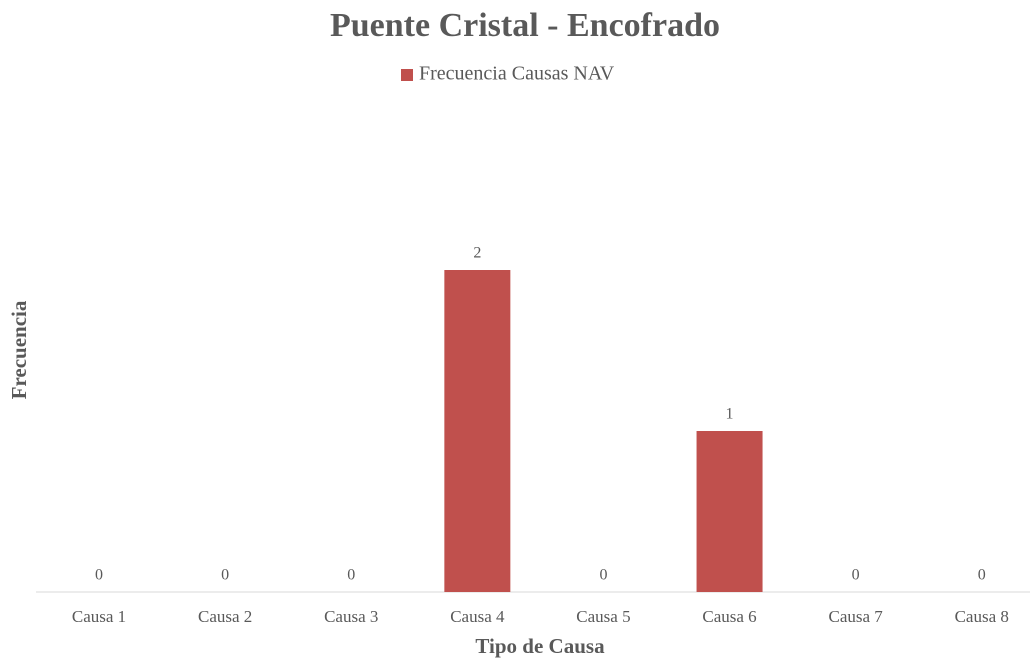 Image resolution: width=1033 pixels, height=661 pixels. Describe the element at coordinates (351, 616) in the screenshot. I see `x-tick-label: Causa 3` at that location.